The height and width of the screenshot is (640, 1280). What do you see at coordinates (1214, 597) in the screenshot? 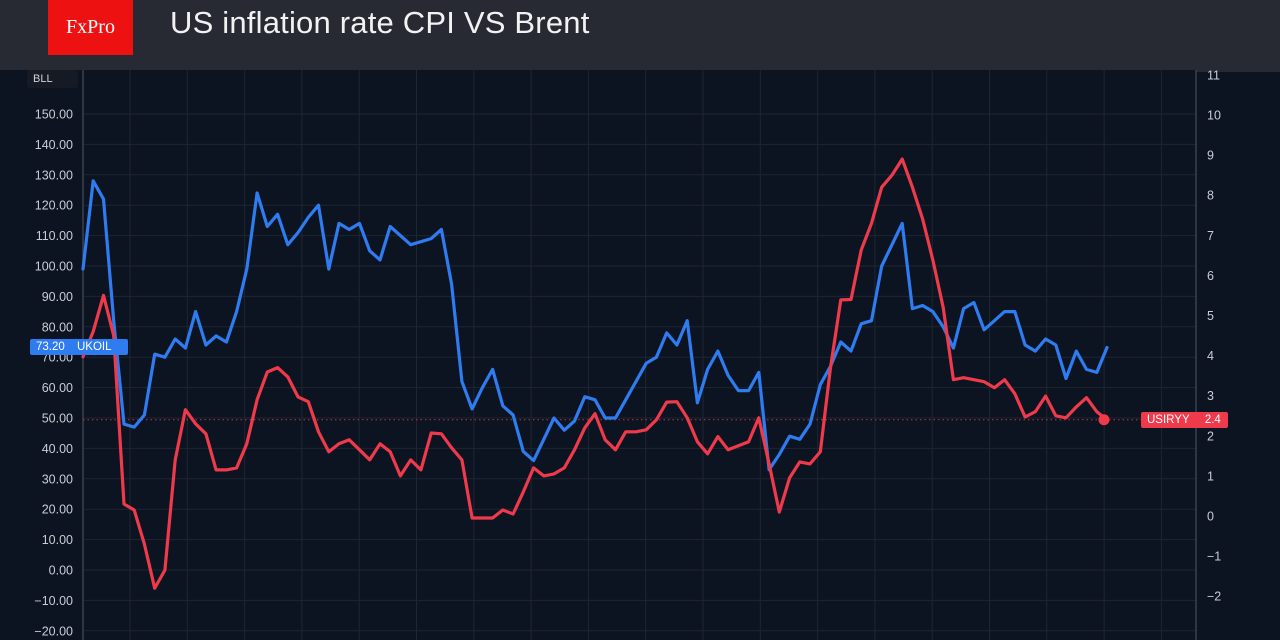
I see `right-tick-label: −2` at bounding box center [1214, 597].